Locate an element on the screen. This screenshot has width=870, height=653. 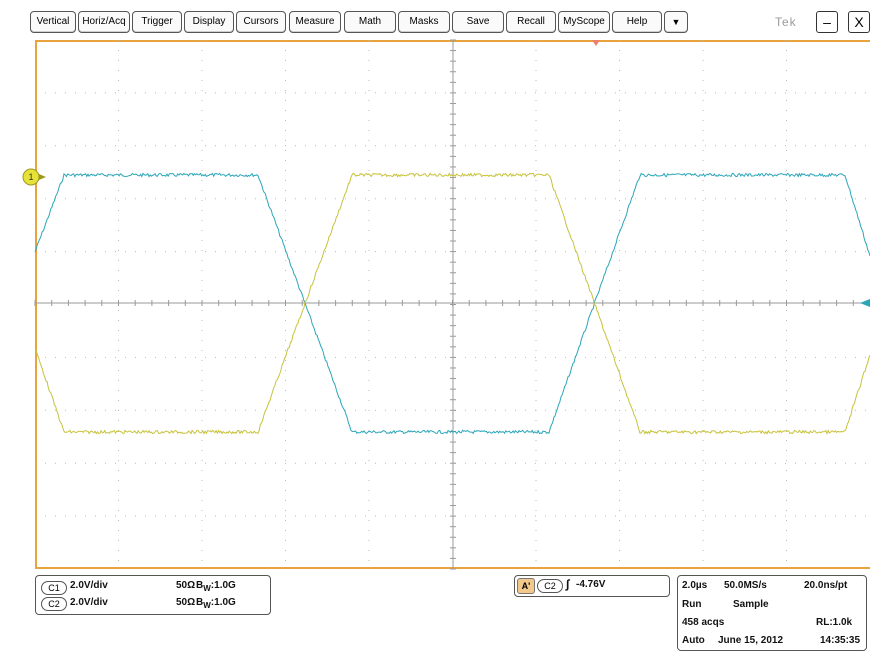
trigger-level-value: -4.76V is located at coordinates (591, 584).